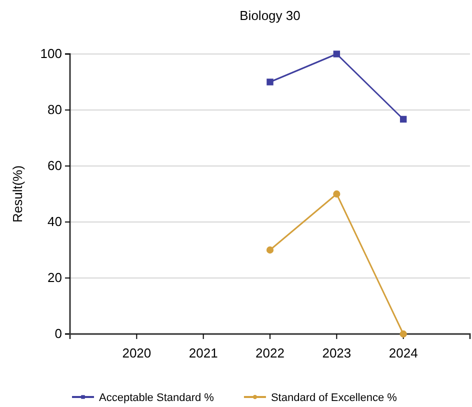 This screenshot has height=407, width=472. I want to click on legend-label: Standard of Excellence %, so click(334, 398).